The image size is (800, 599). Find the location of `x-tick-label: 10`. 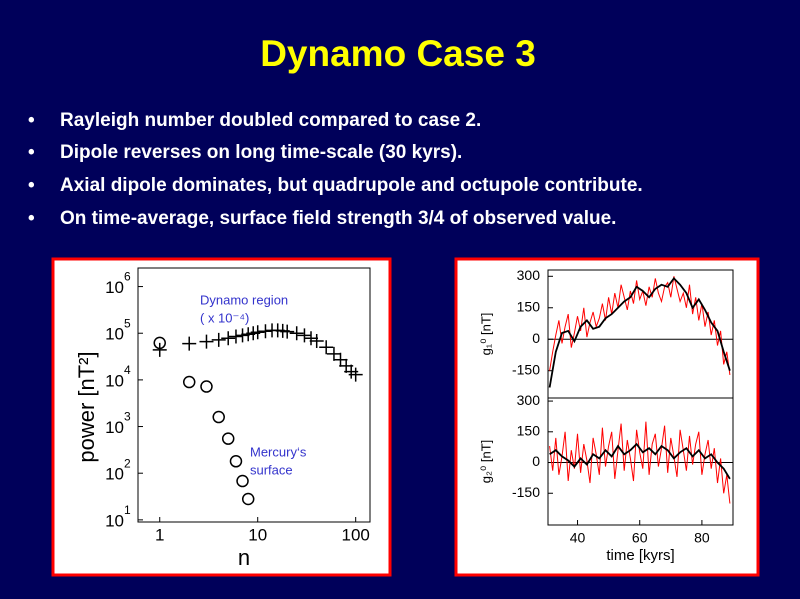

x-tick-label: 10 is located at coordinates (257, 534).